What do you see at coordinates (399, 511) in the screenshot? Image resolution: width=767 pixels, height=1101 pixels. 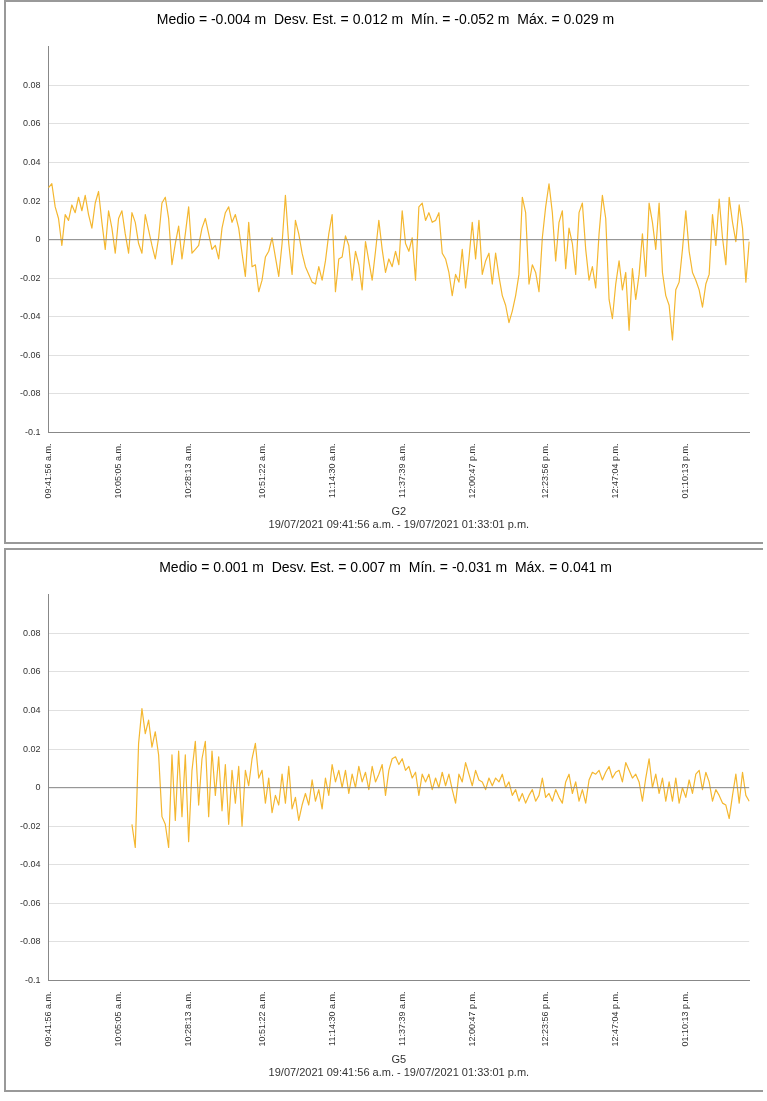 I see `x-axis-title: G2` at bounding box center [399, 511].